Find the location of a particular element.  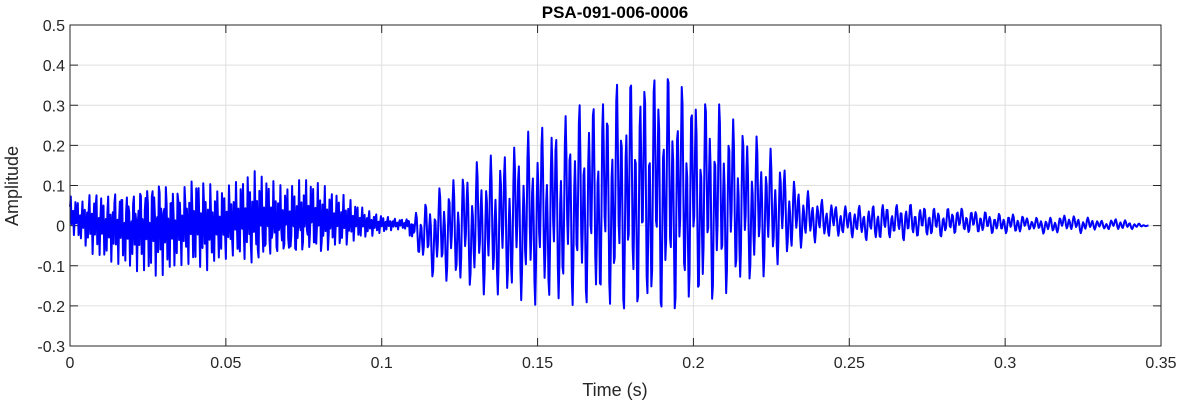

x-tick-label: 0.1 is located at coordinates (382, 363).